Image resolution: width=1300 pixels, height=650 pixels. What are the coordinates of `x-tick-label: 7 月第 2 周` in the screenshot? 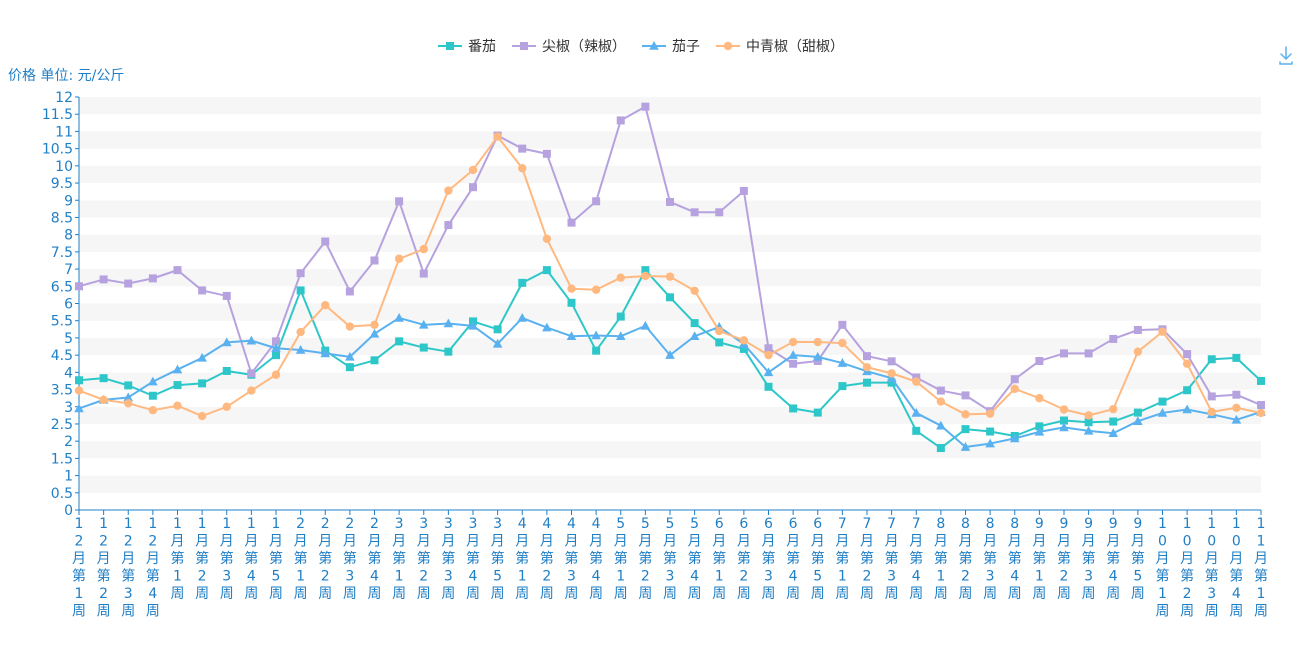 It's located at (867, 559).